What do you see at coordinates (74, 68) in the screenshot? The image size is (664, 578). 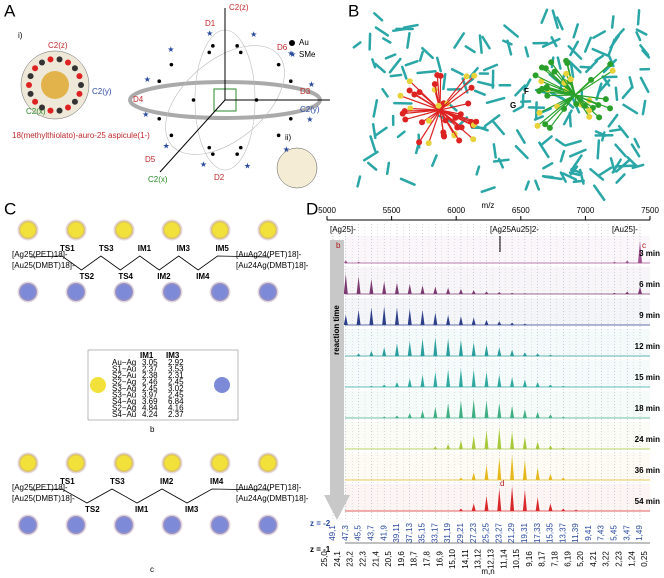 I see `atom` at bounding box center [74, 68].